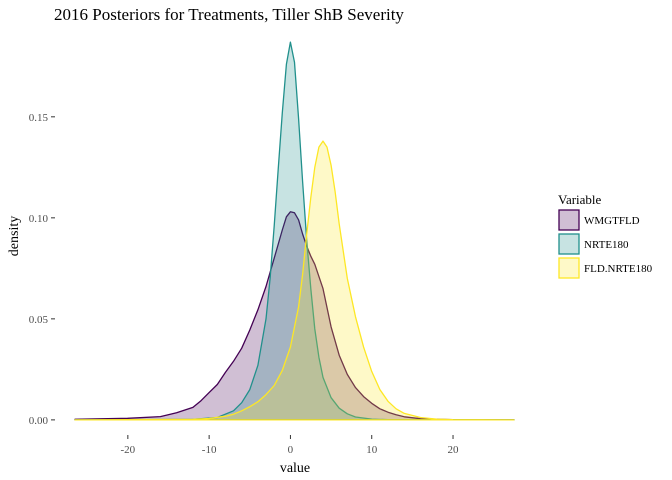 The width and height of the screenshot is (672, 480). I want to click on x-tick-label: 10, so click(372, 450).